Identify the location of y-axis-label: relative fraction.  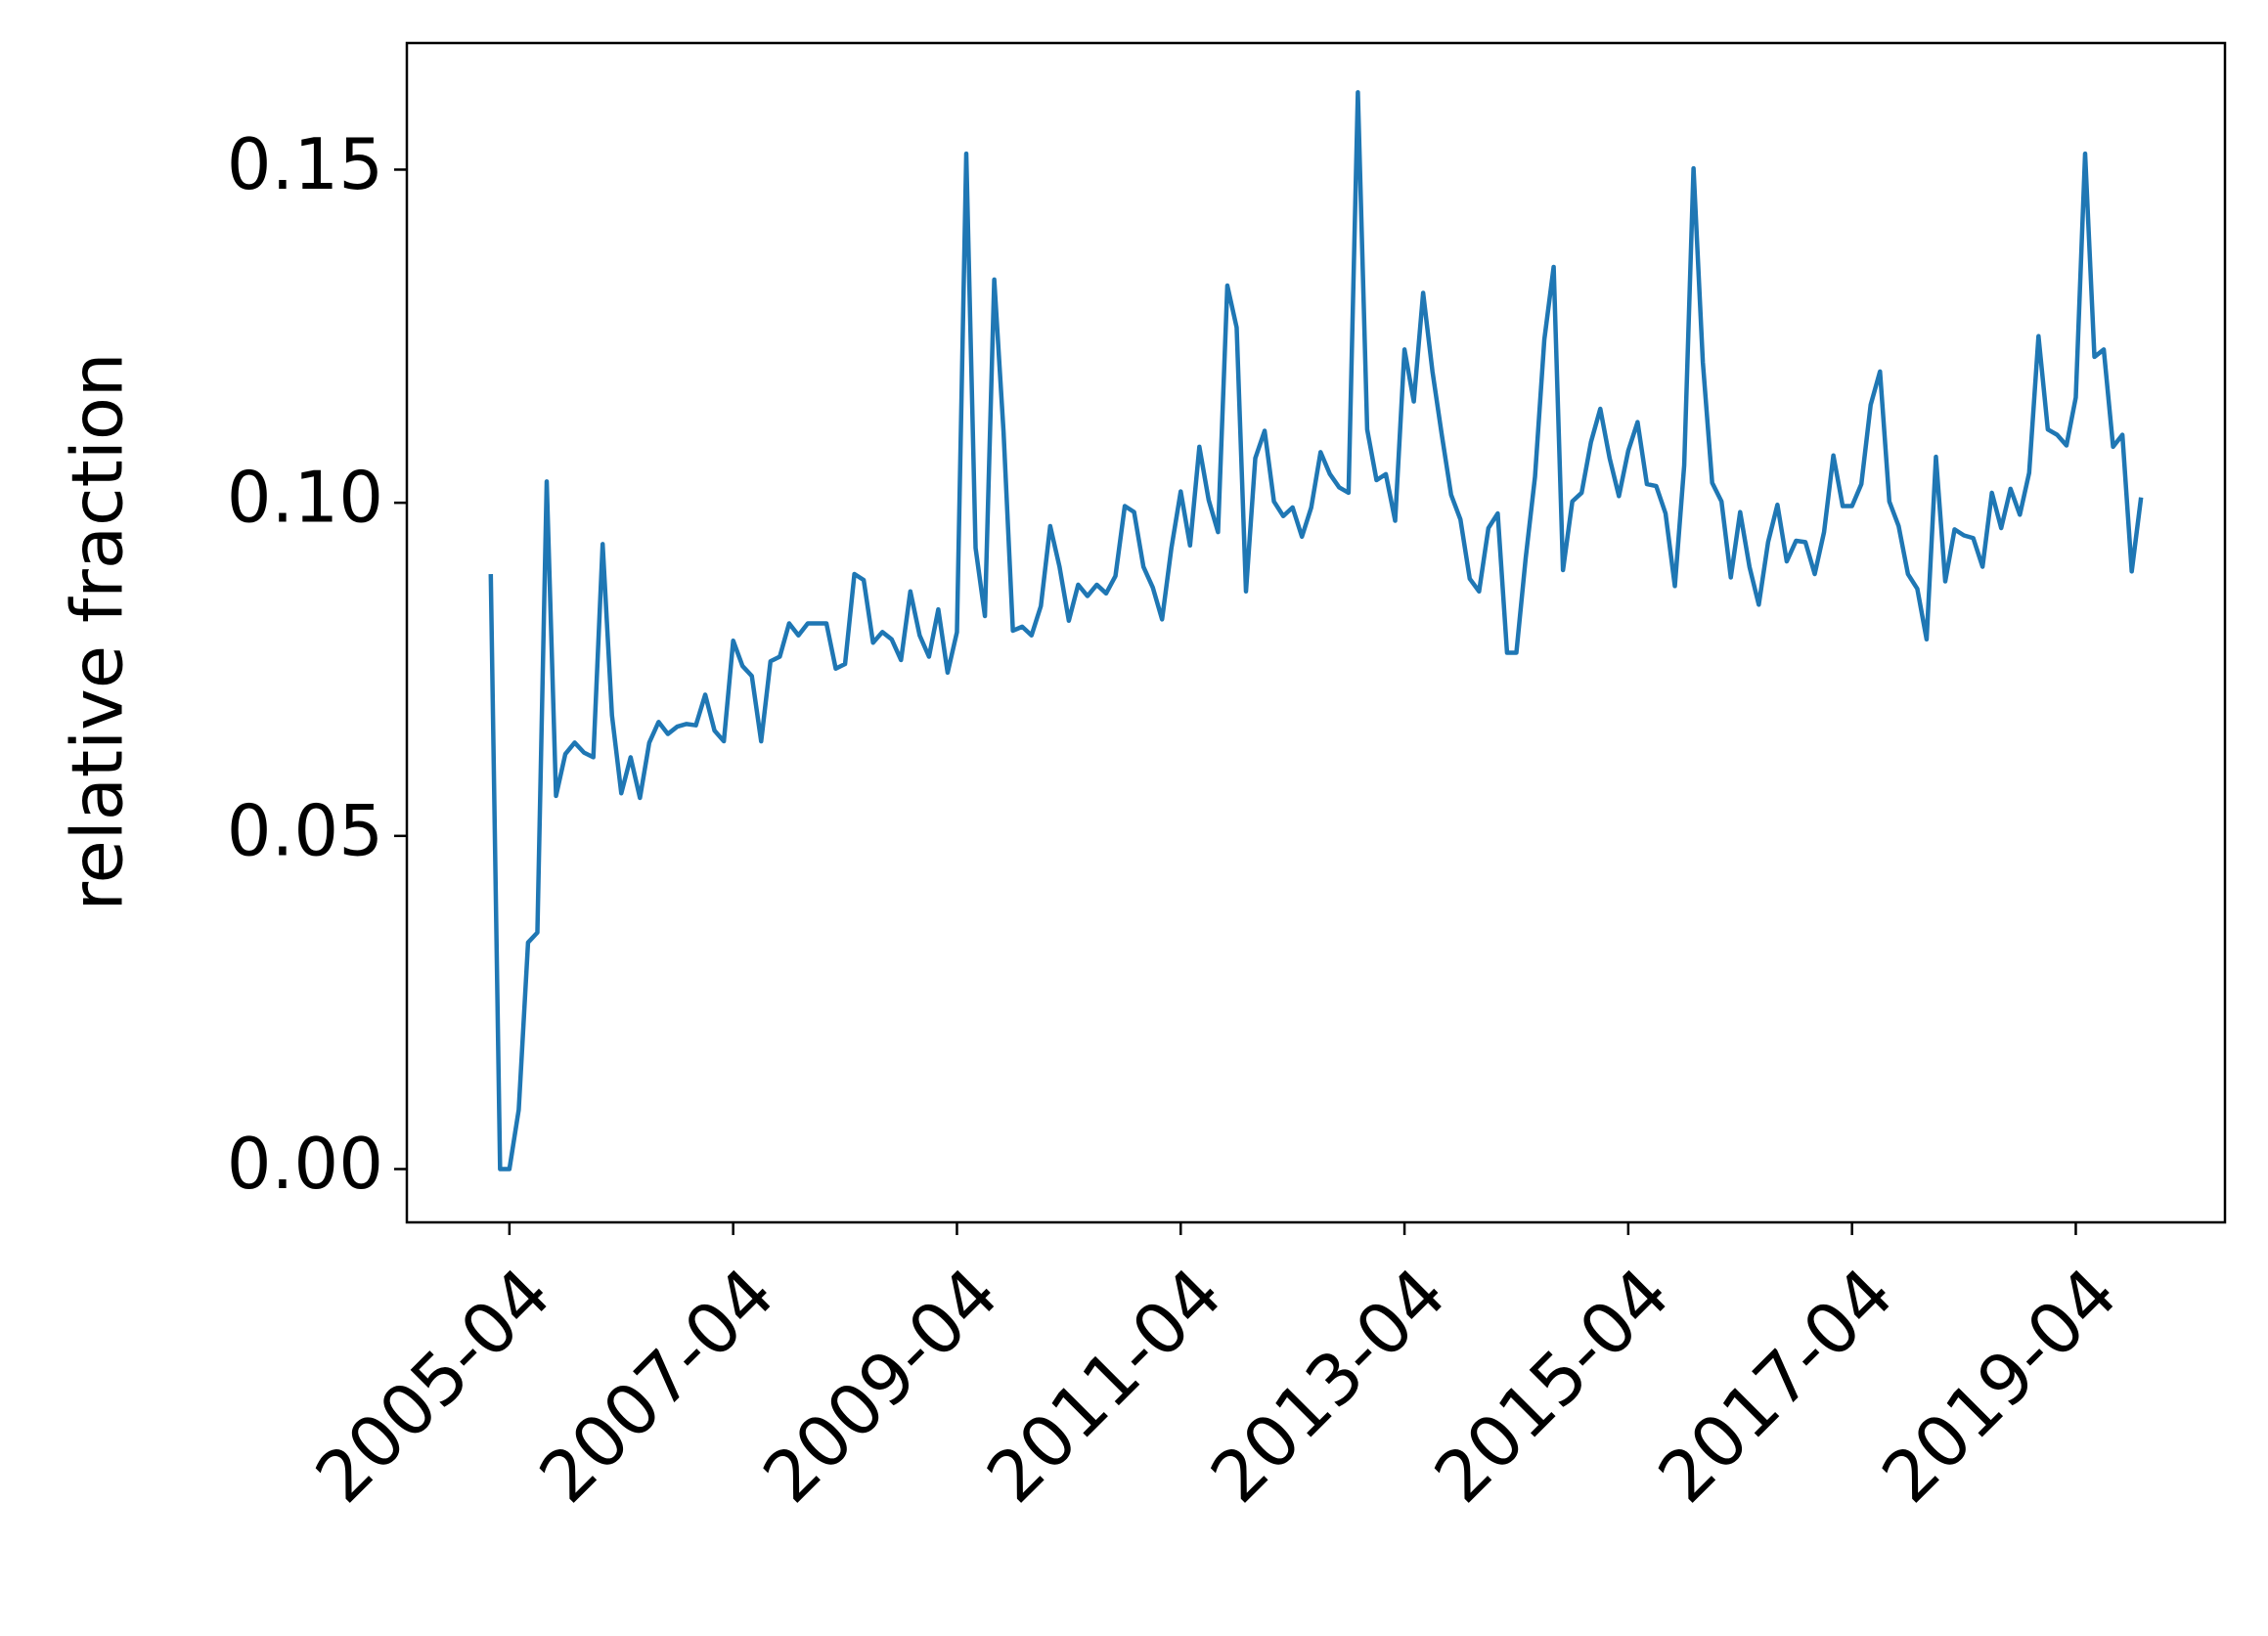
(98, 631).